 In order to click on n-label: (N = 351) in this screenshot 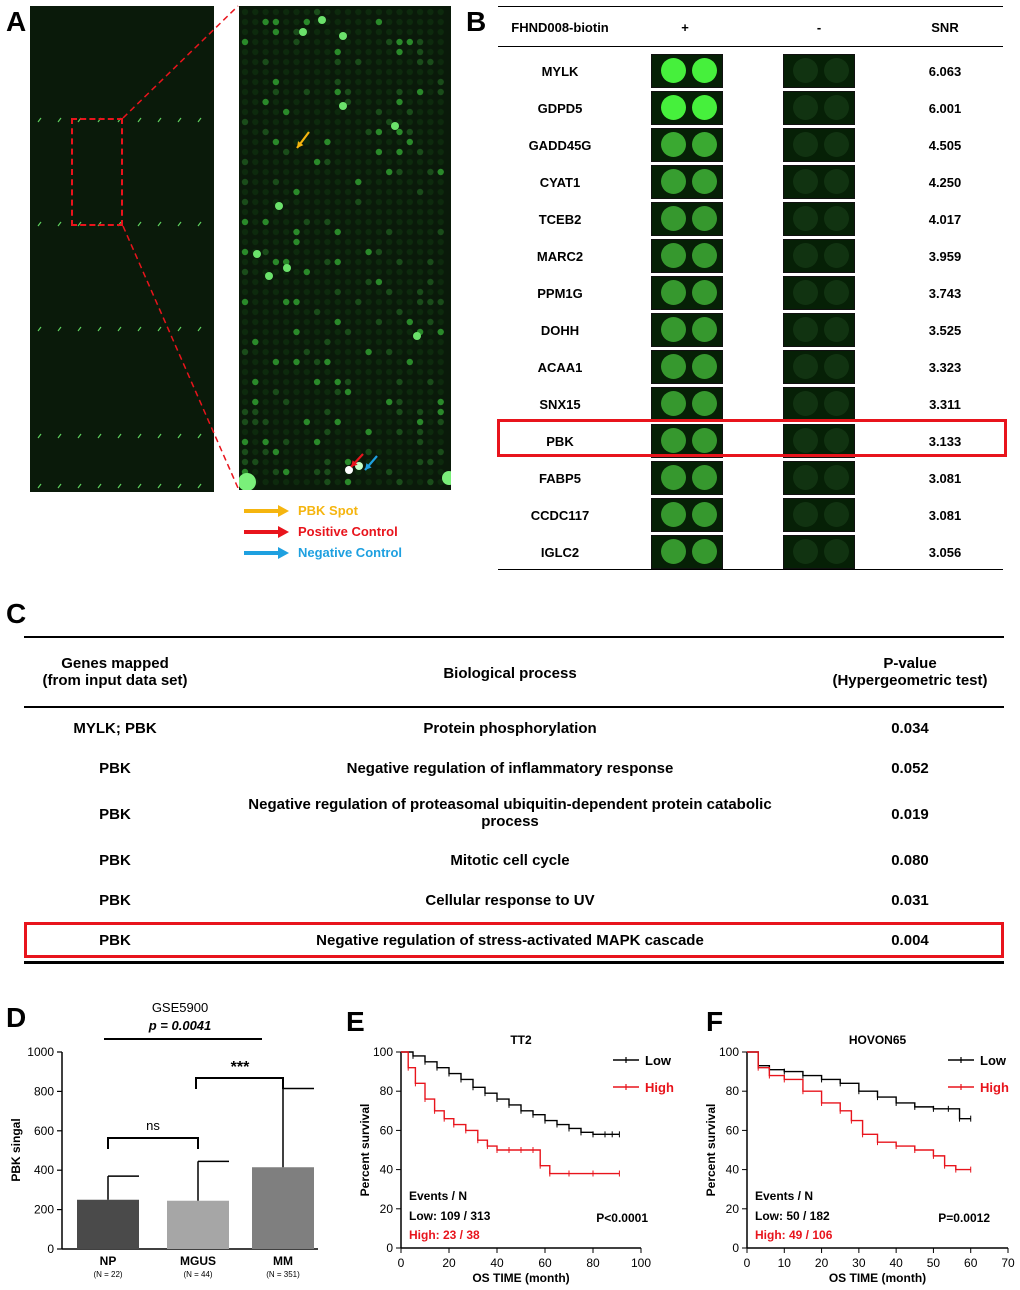, I will do `click(283, 1274)`.